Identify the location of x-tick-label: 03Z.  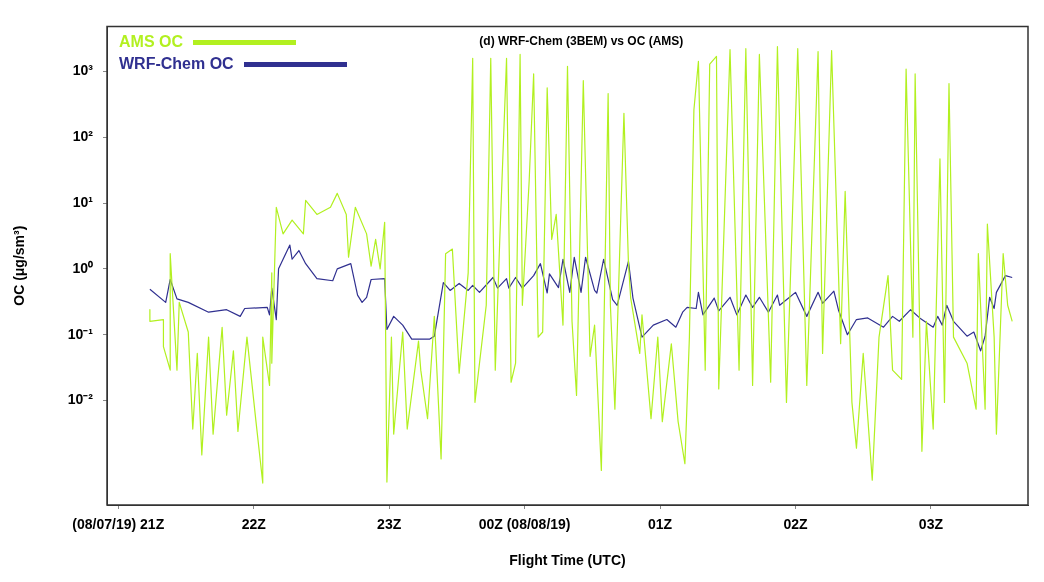
(931, 524).